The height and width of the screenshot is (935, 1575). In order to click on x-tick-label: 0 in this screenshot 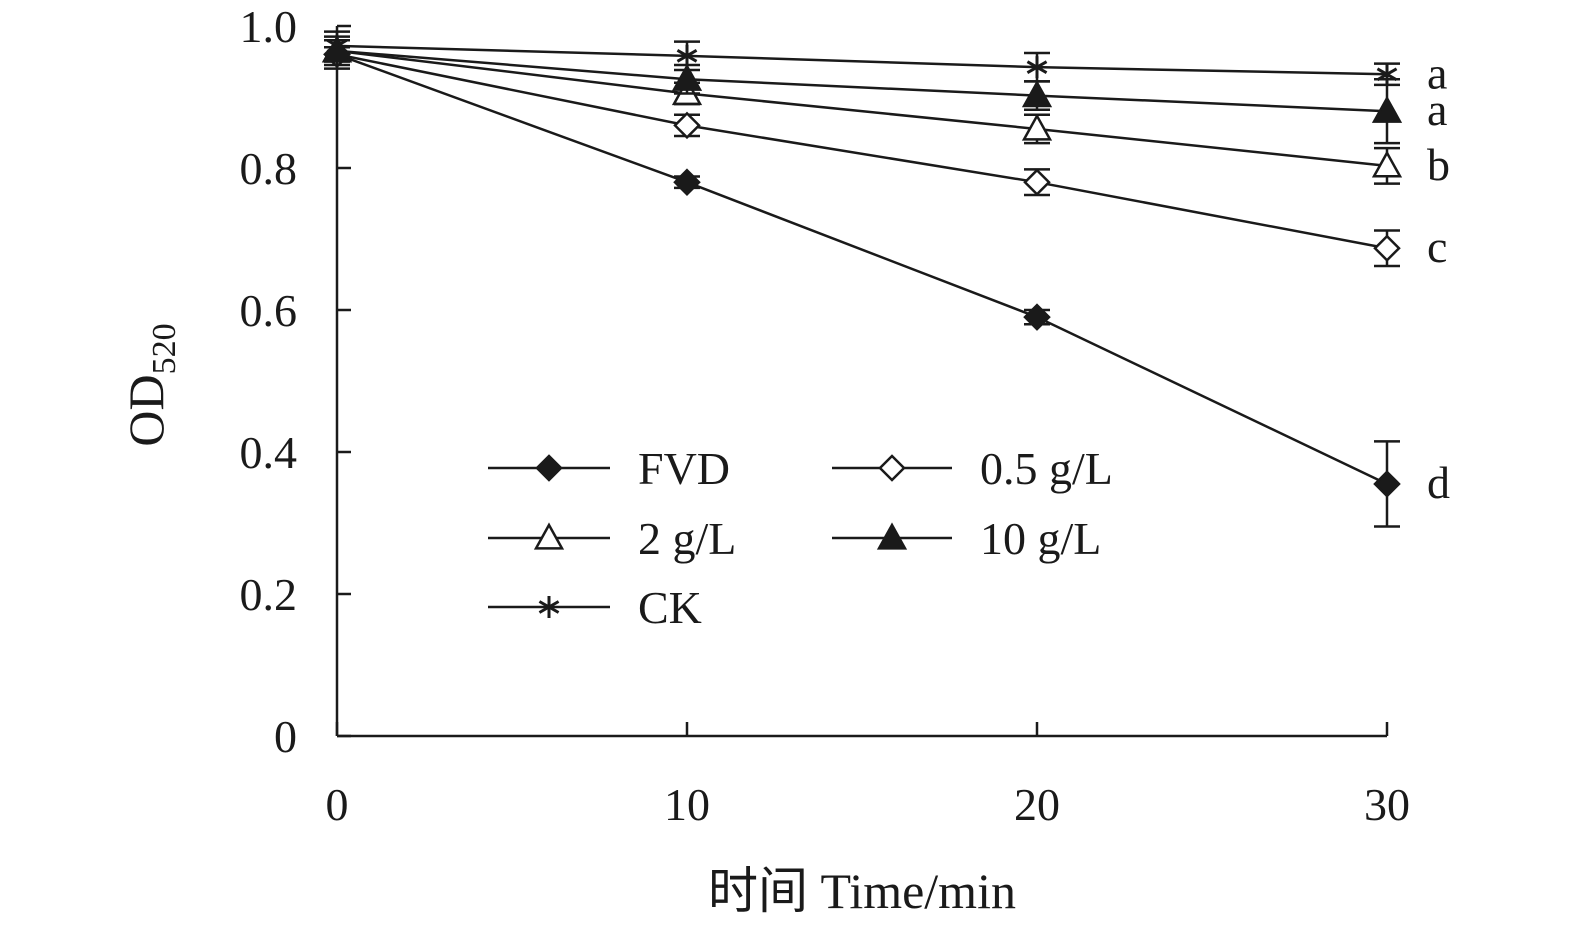, I will do `click(337, 804)`.